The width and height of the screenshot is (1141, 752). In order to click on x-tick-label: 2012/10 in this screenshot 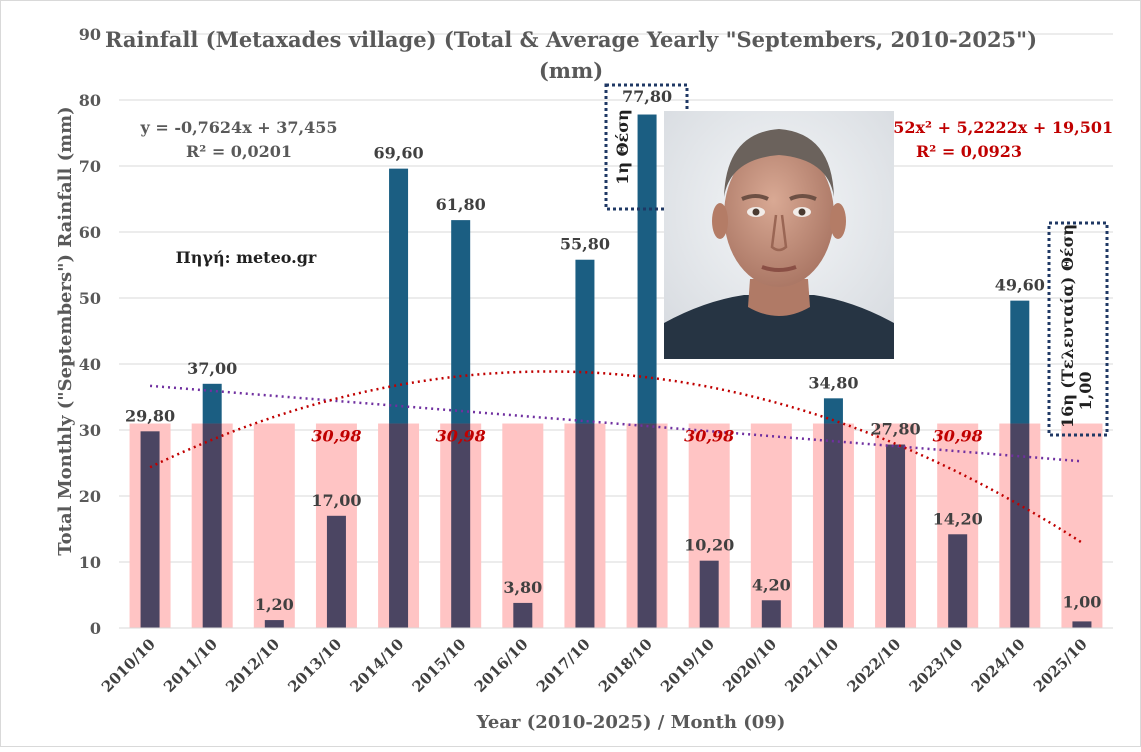, I will do `click(252, 665)`.